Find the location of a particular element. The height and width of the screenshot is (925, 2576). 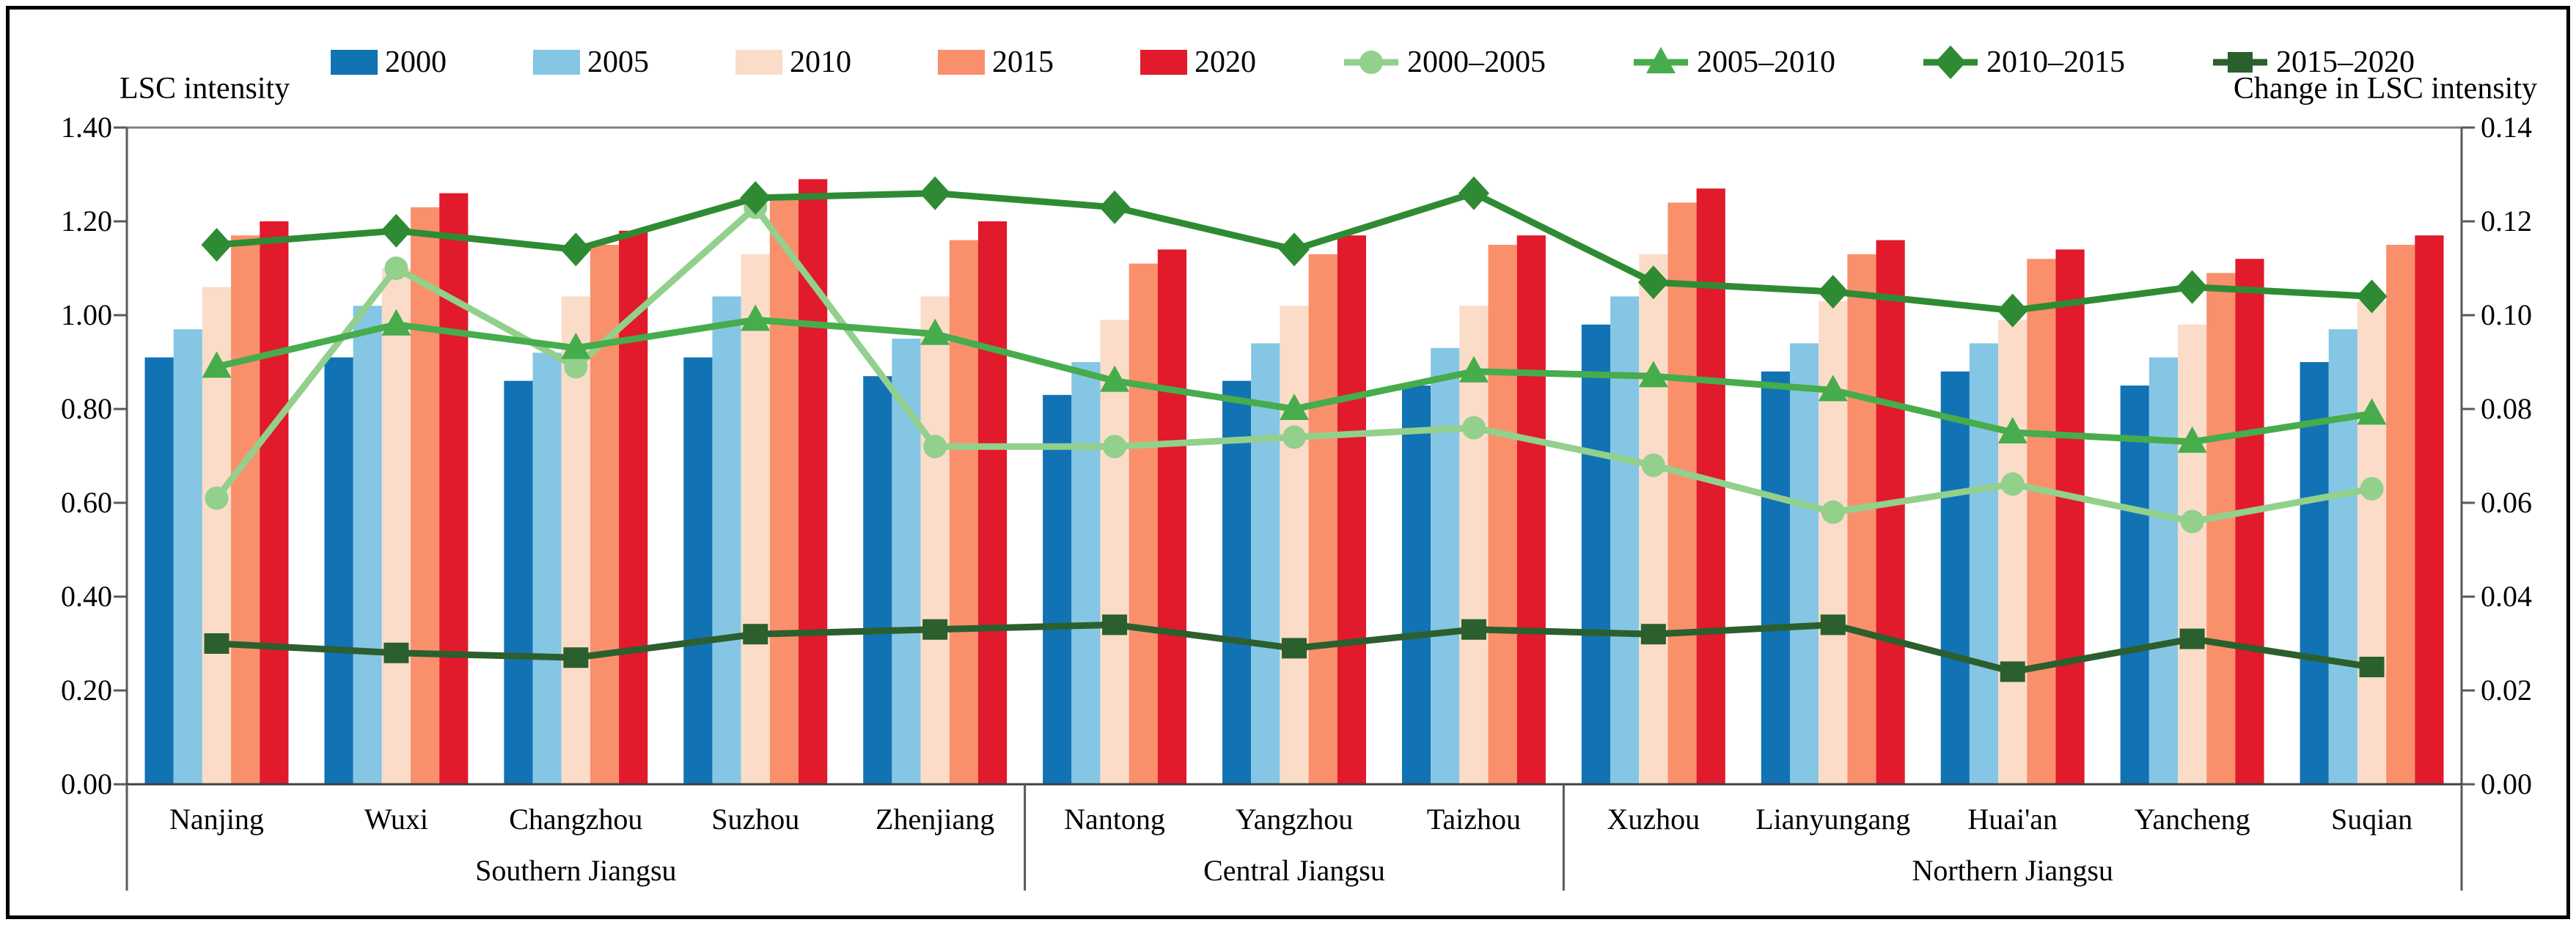

city-label-lianyungang: Lianyungang is located at coordinates (1833, 819).